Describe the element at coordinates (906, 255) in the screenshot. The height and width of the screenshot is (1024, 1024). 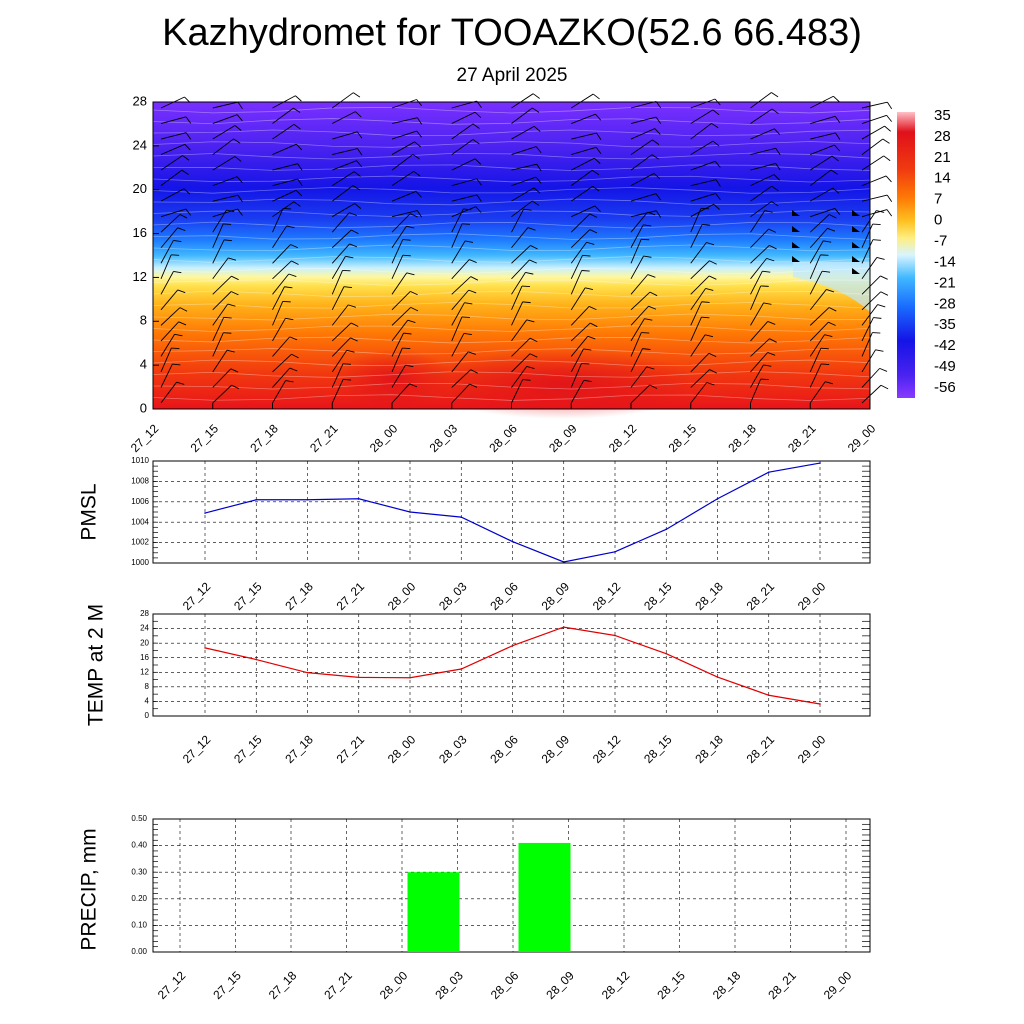
I see `colorbar` at that location.